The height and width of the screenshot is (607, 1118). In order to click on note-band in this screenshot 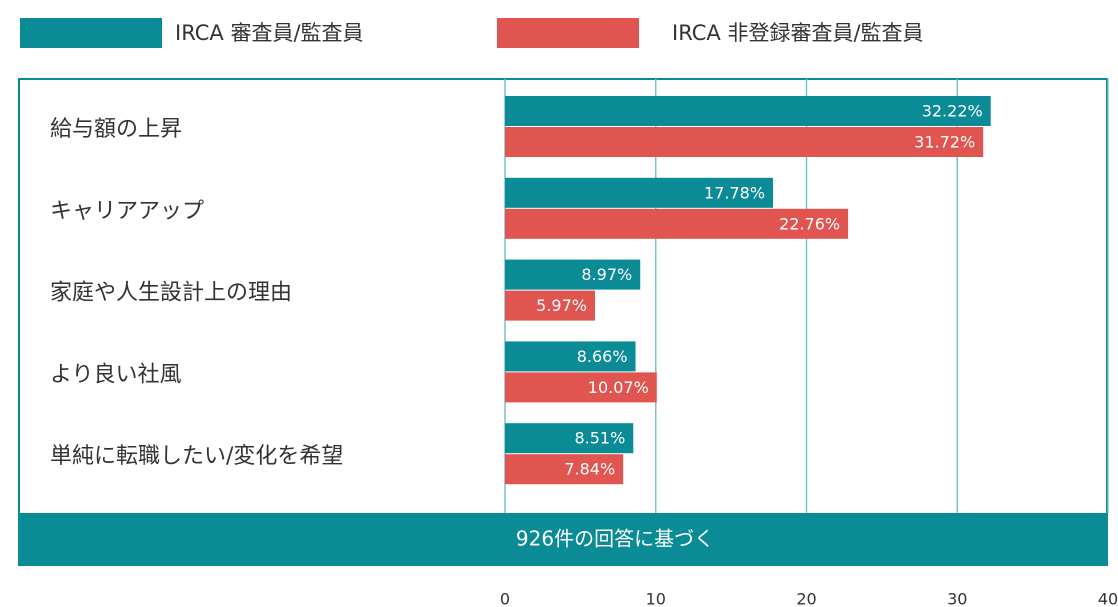, I will do `click(563, 539)`.